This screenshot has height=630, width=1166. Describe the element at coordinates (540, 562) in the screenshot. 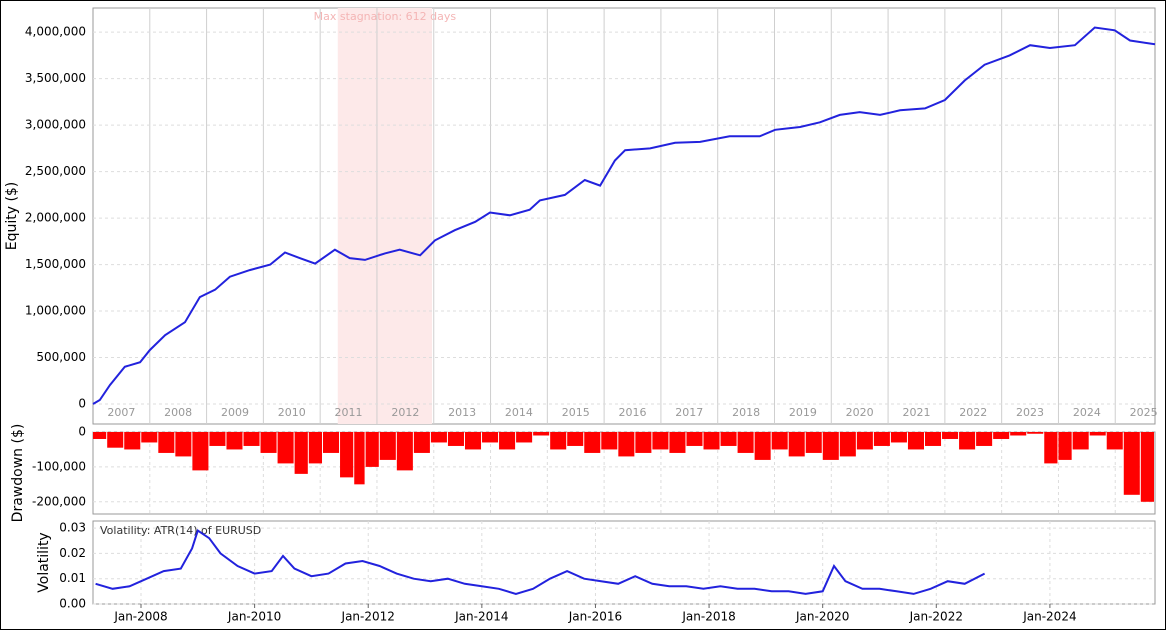

I see `data-line` at that location.